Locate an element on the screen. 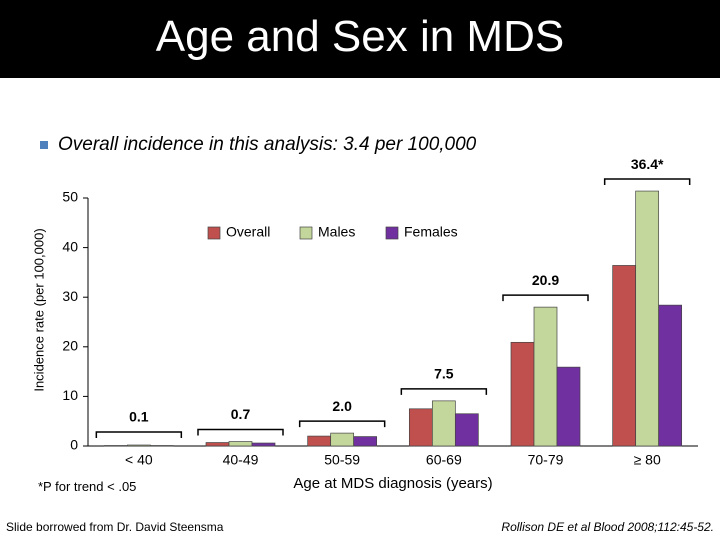 The image size is (720, 540). x-tick-label: 40-49 is located at coordinates (241, 460).